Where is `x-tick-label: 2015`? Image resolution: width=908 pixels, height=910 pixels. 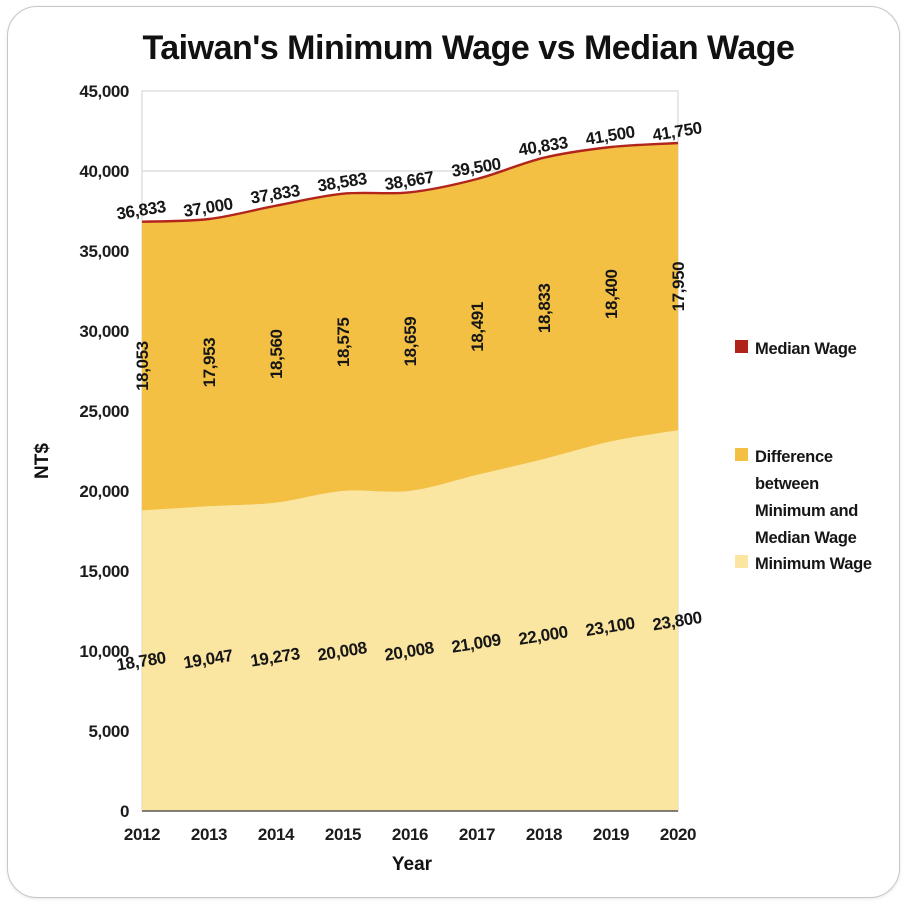 x-tick-label: 2015 is located at coordinates (343, 834).